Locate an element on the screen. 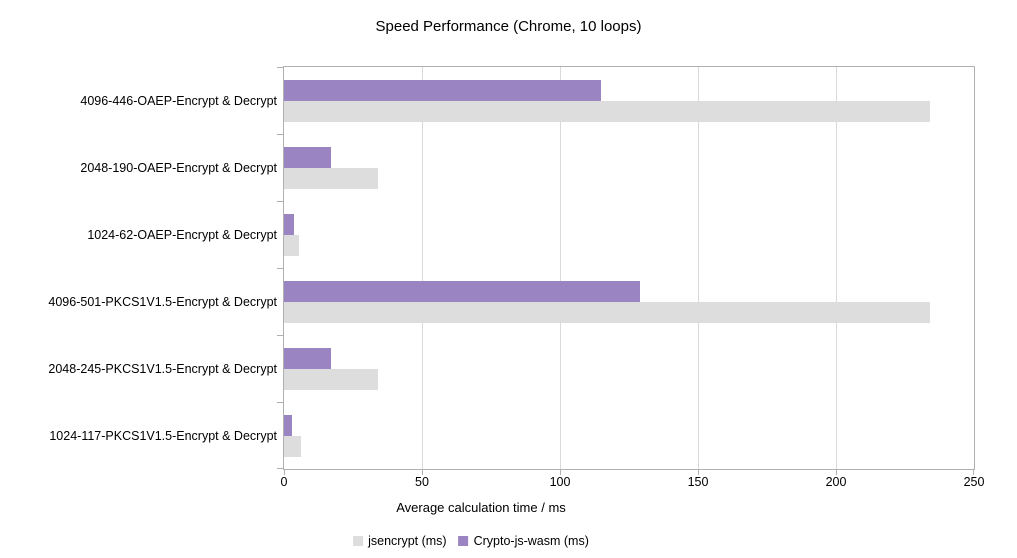  chart-legend: jsencrypt (ms) Crypto-js-wasm (ms) is located at coordinates (471, 541).